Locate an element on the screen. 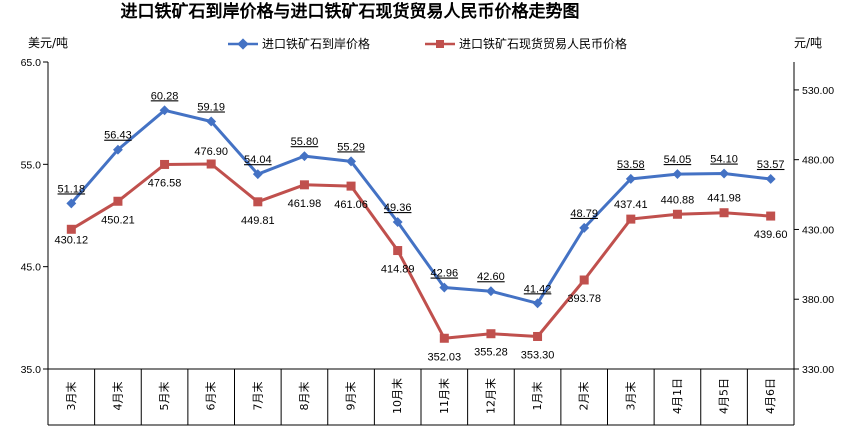 The width and height of the screenshot is (853, 428). right-y-tick-label: 480.00 is located at coordinates (818, 161).